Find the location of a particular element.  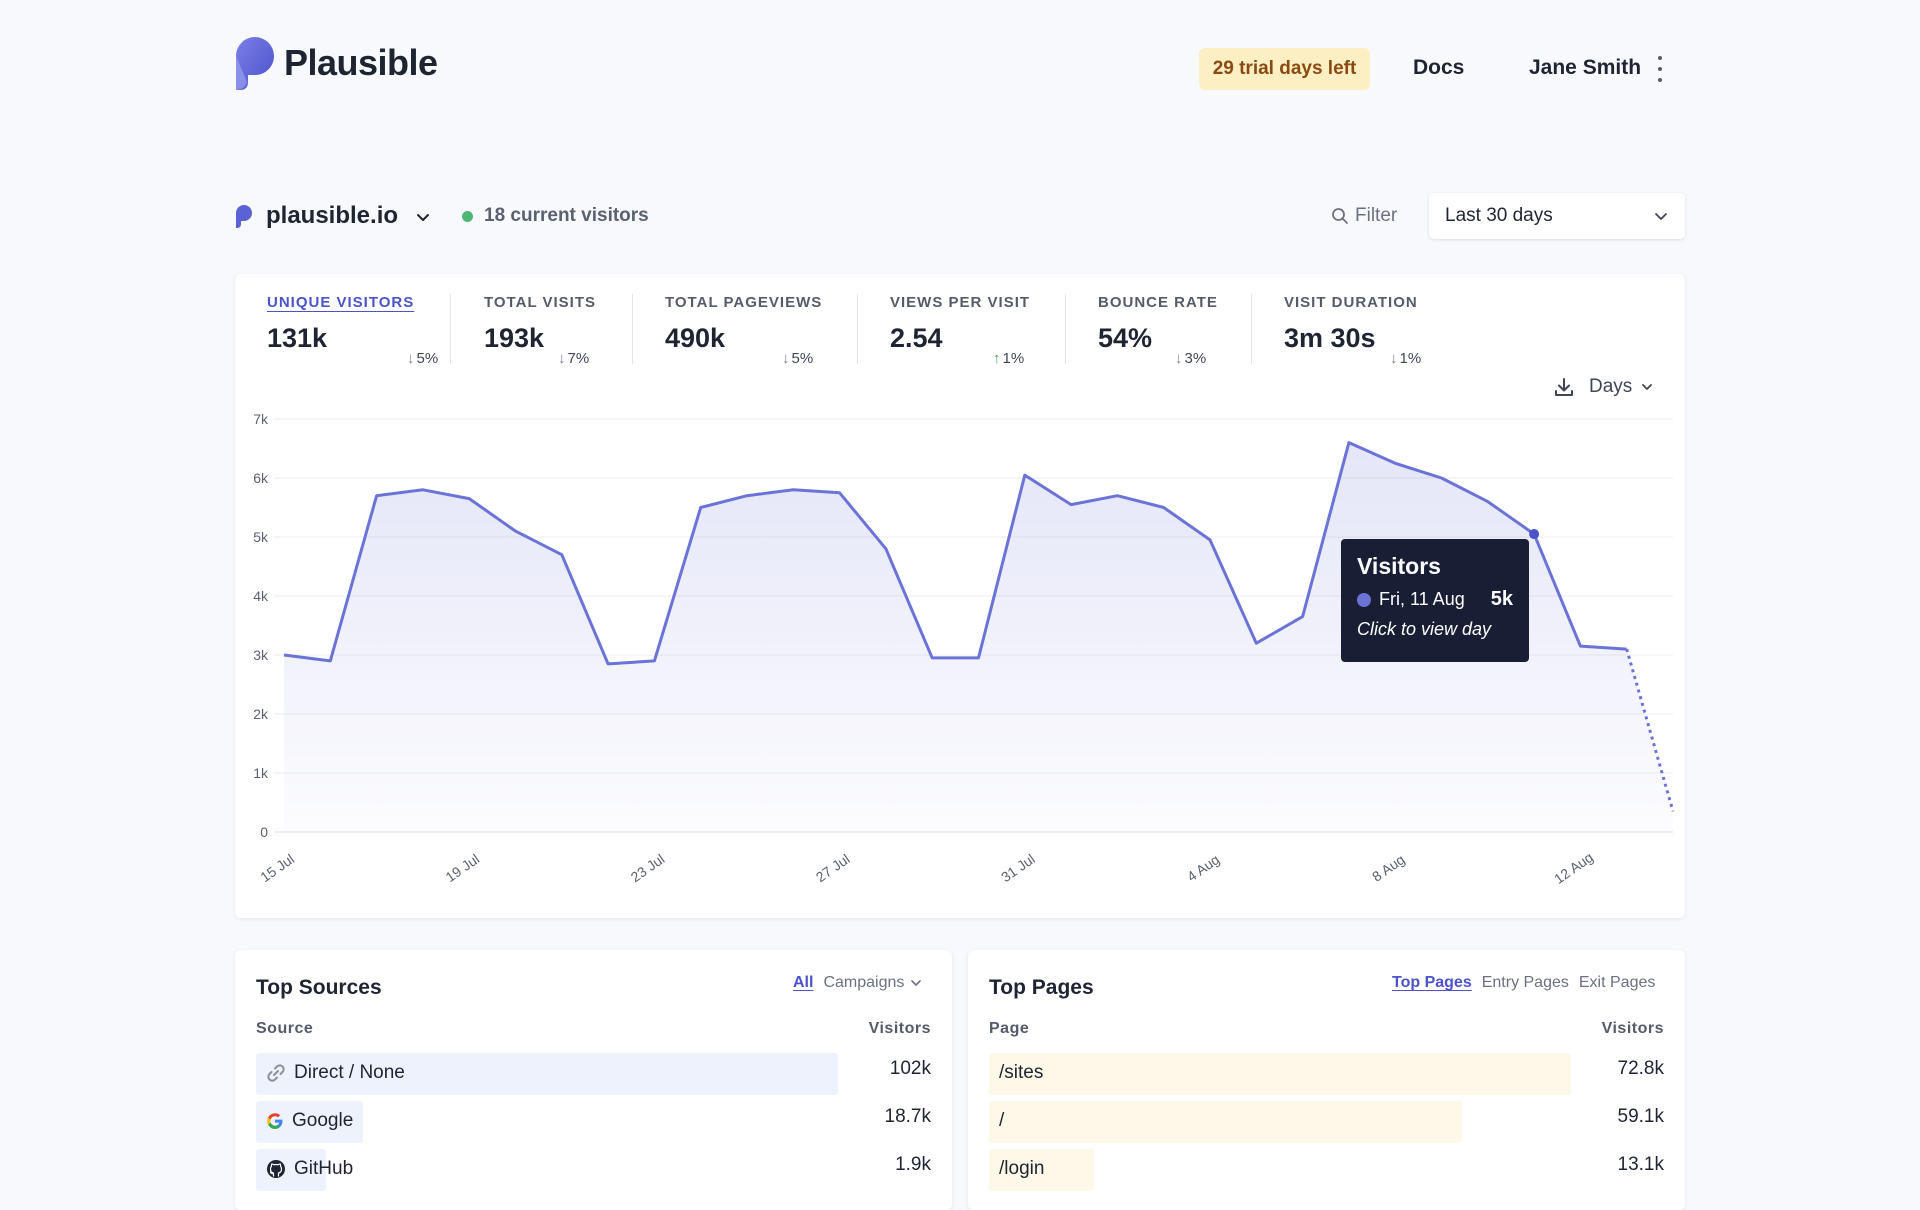

x-tick-label: 31 Jul is located at coordinates (1018, 868).